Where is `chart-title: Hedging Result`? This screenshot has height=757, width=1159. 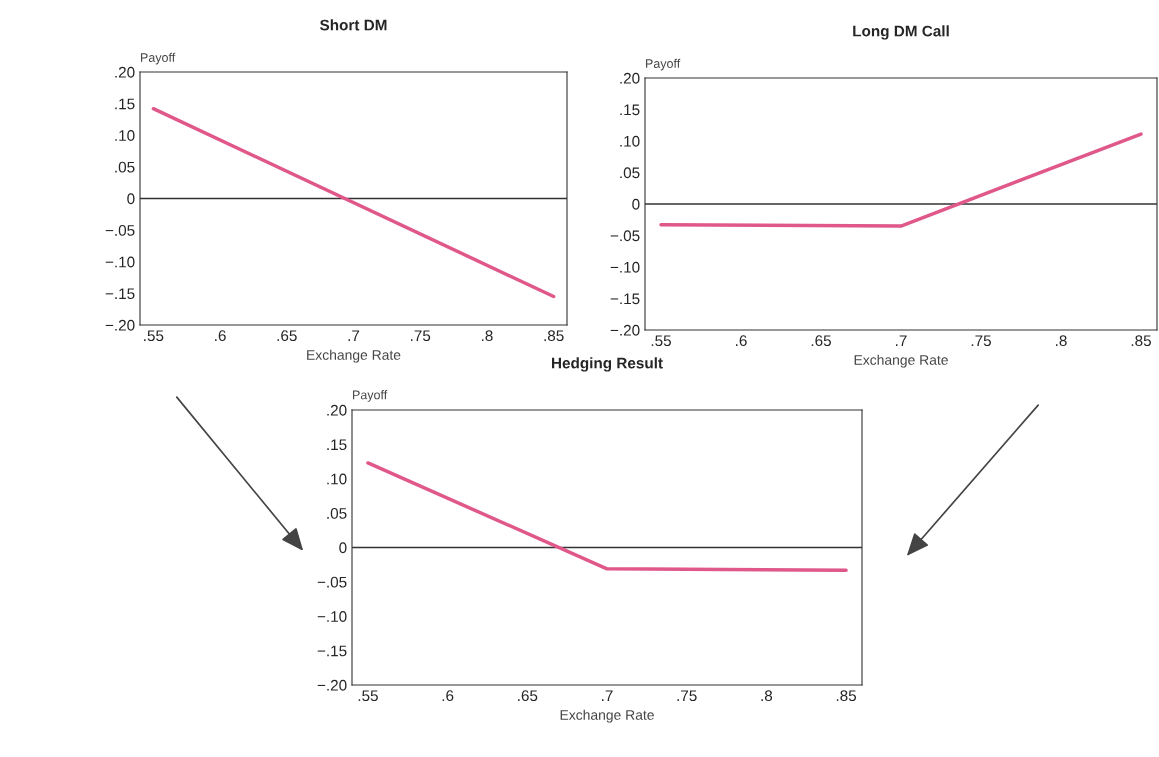
chart-title: Hedging Result is located at coordinates (607, 364).